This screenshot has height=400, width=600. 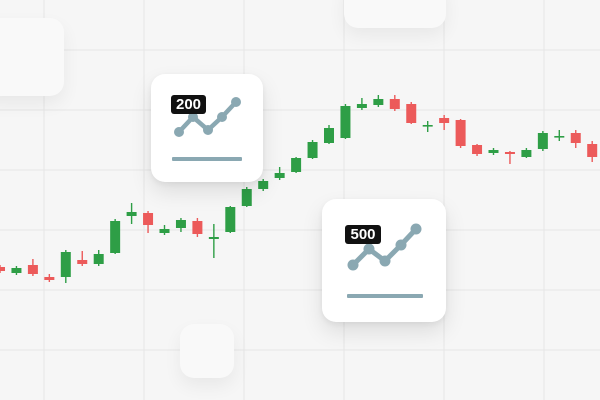 I want to click on background-tile-bottom, so click(x=207, y=351).